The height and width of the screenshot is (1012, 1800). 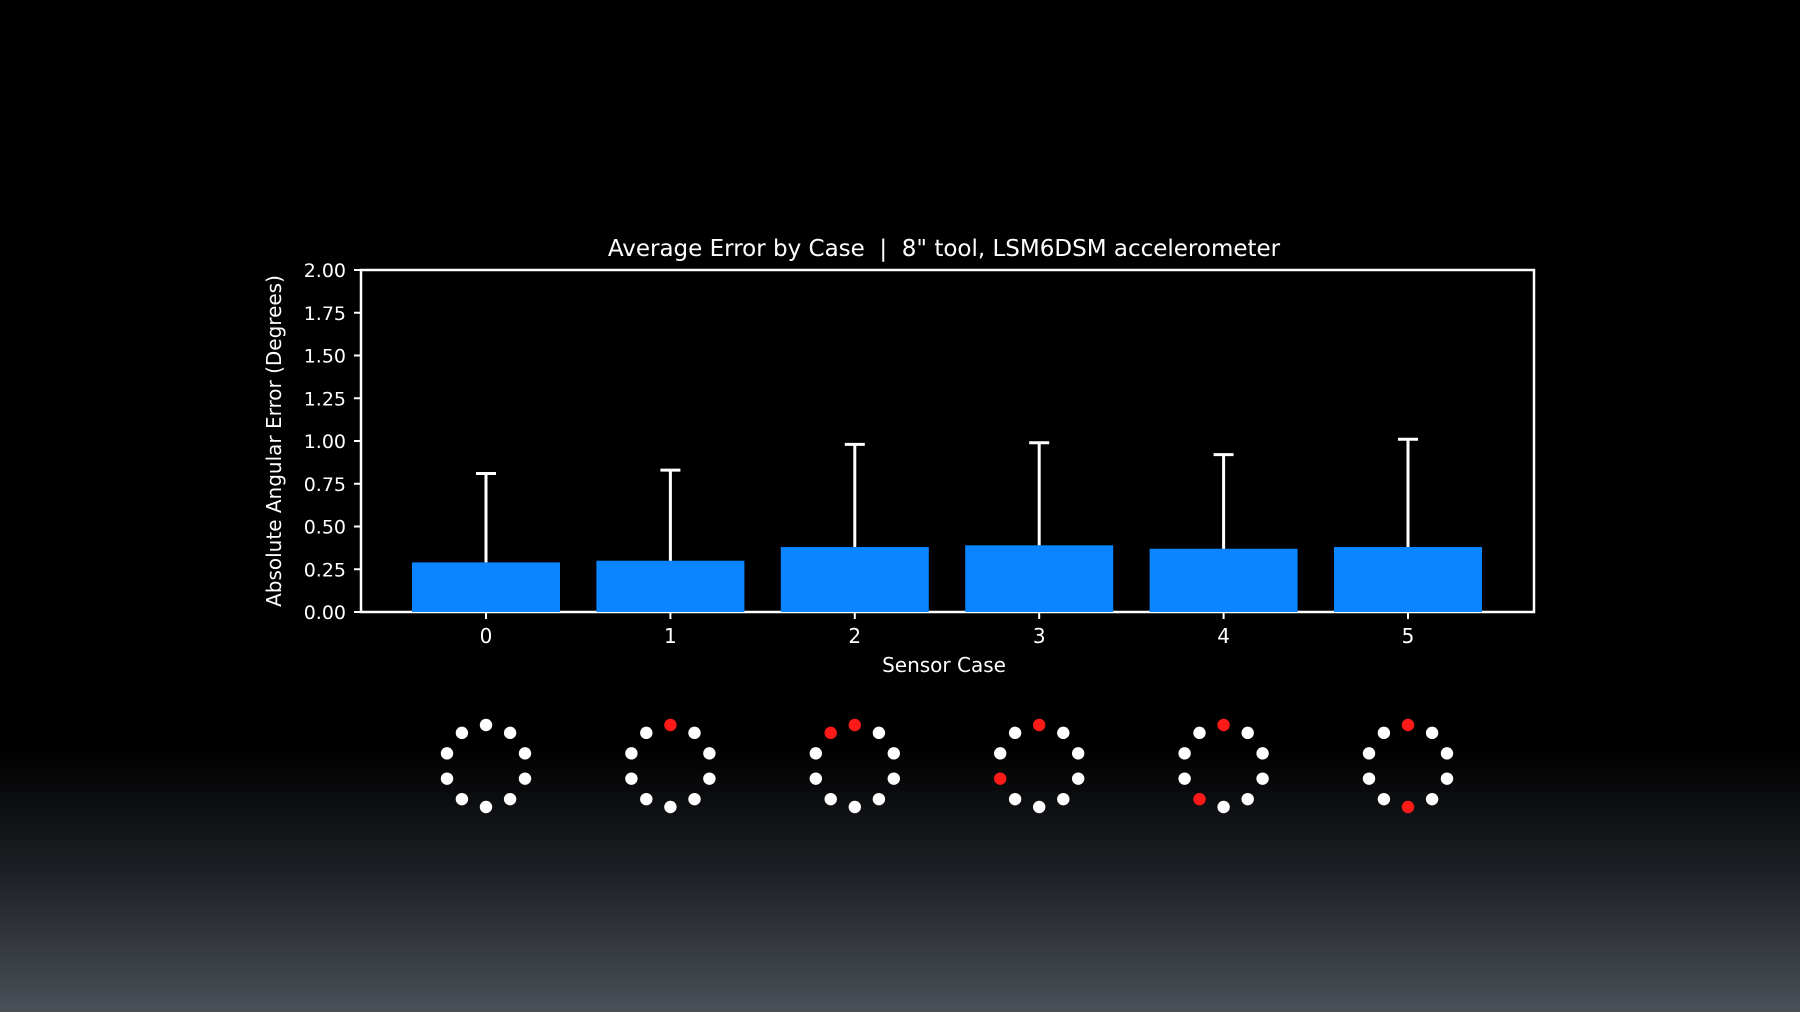 What do you see at coordinates (947, 578) in the screenshot?
I see `bars-group` at bounding box center [947, 578].